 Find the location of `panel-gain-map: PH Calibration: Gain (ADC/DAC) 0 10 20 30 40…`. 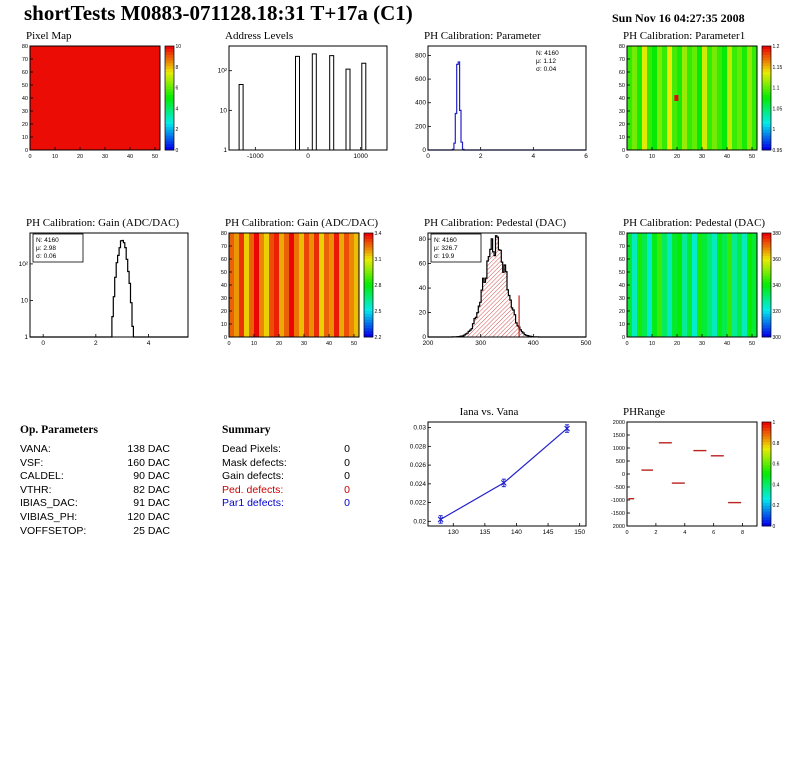

panel-gain-map: PH Calibration: Gain (ADC/DAC) 0 10 20 30 40… is located at coordinates (301, 286).